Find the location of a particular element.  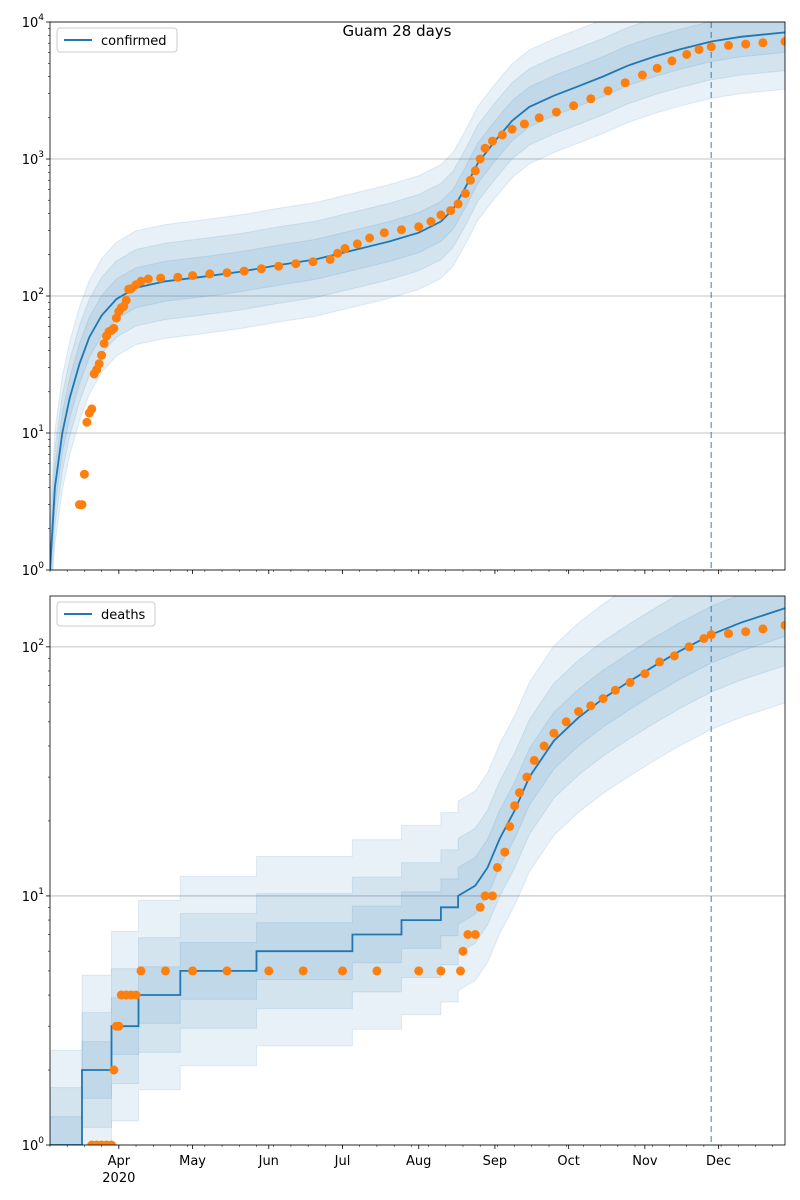

deaths-x-axis: Apr 2020 May Jun Jul Aug Sep Oct Nov Dec is located at coordinates (411, 1165).